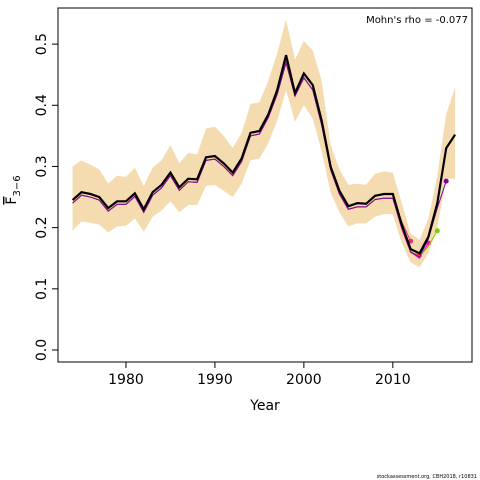 The height and width of the screenshot is (480, 480). I want to click on y-label-main: F, so click(12, 201).